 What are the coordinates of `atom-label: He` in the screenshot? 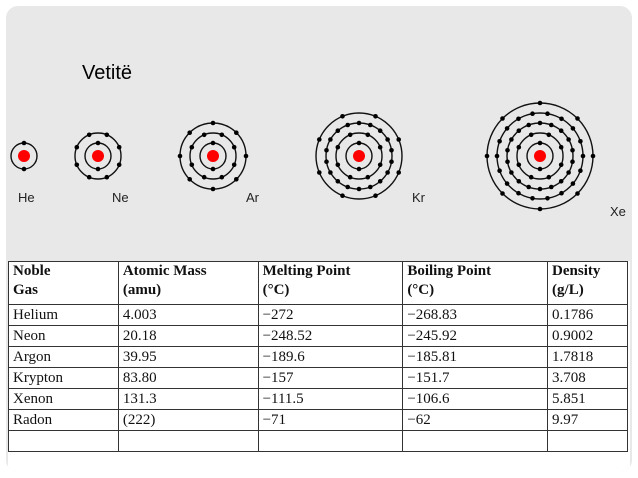 It's located at (26, 197).